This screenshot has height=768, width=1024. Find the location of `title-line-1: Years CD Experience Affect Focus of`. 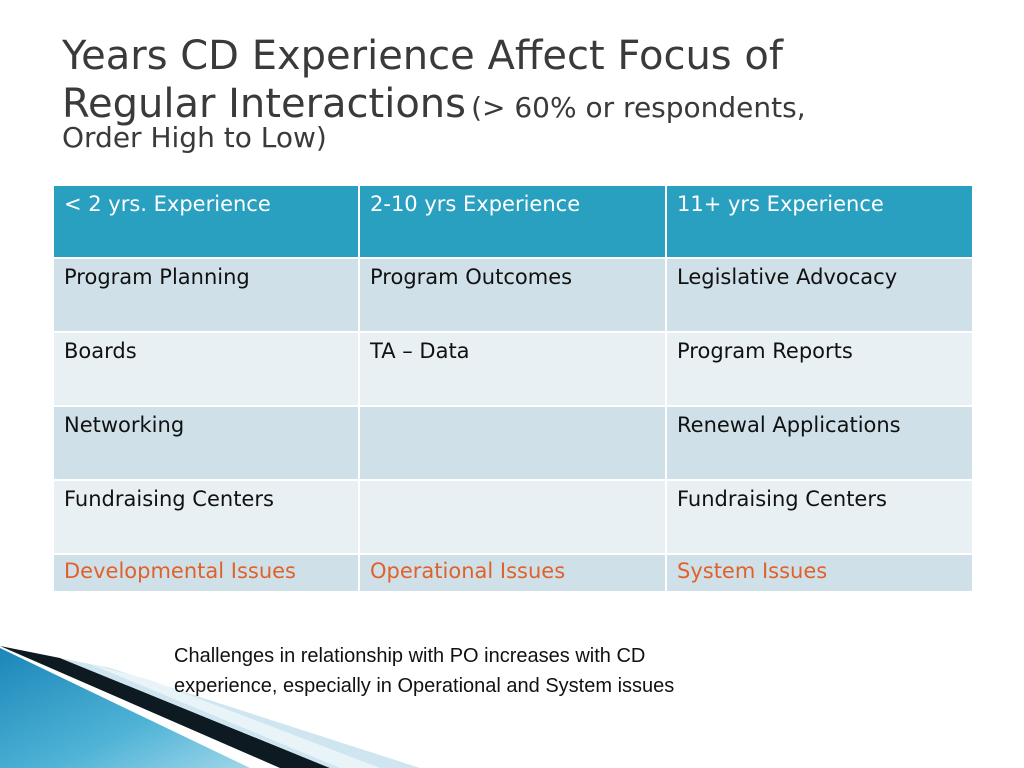

title-line-1: Years CD Experience Affect Focus of is located at coordinates (422, 56).